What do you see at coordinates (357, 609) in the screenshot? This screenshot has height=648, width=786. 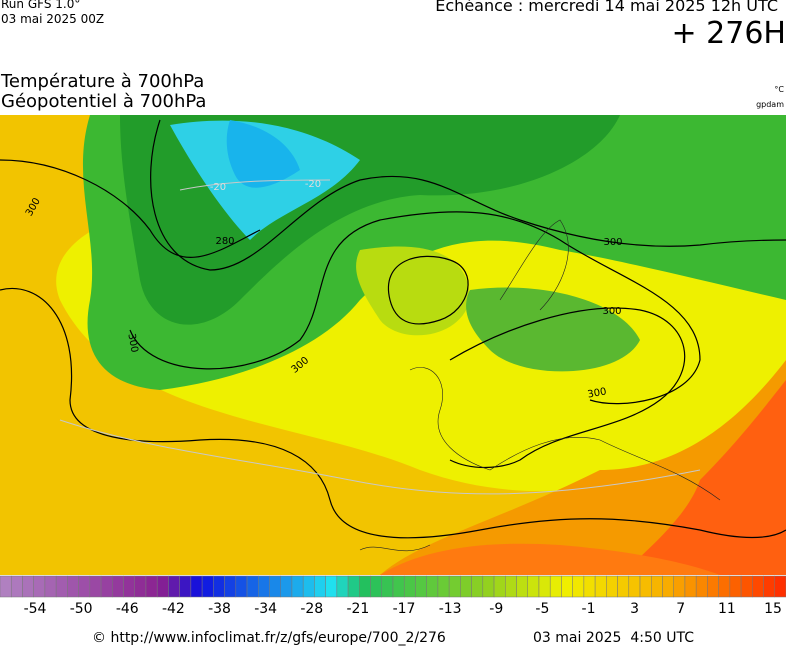 I see `scale-label: -21` at bounding box center [357, 609].